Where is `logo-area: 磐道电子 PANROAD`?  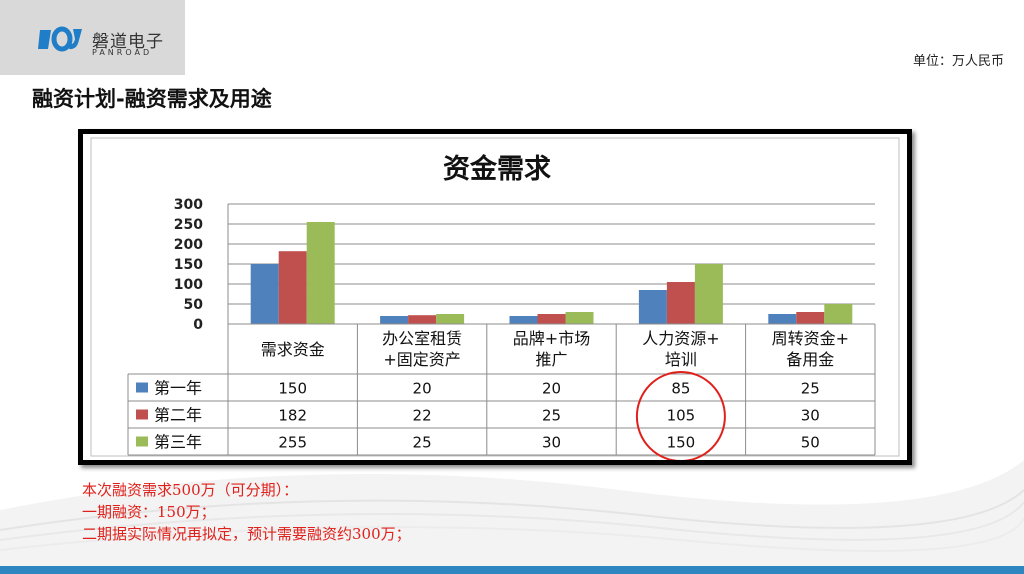 logo-area: 磐道电子 PANROAD is located at coordinates (92, 37).